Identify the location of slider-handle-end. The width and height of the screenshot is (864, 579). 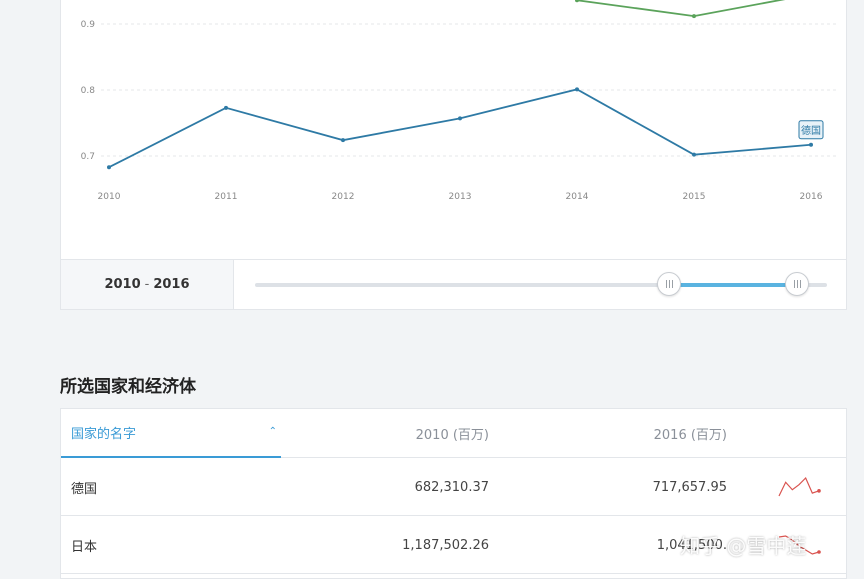
(797, 284).